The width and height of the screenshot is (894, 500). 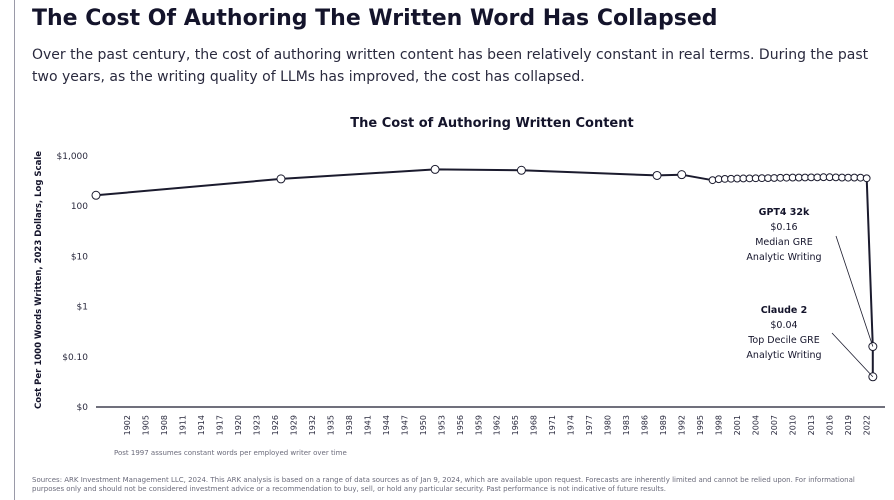 I want to click on left-divider, so click(x=14, y=250).